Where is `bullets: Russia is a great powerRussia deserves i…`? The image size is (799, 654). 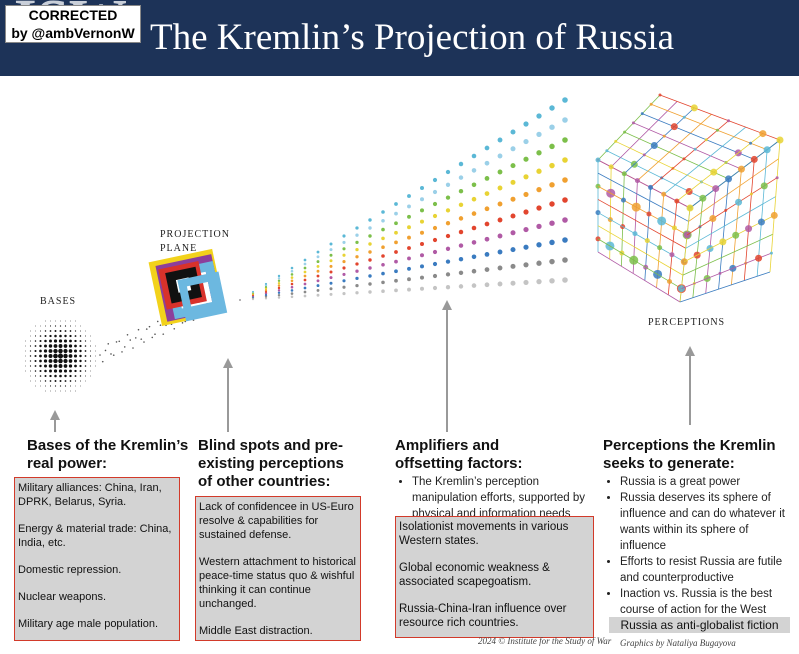 bullets: Russia is a great powerRussia deserves i… is located at coordinates (699, 546).